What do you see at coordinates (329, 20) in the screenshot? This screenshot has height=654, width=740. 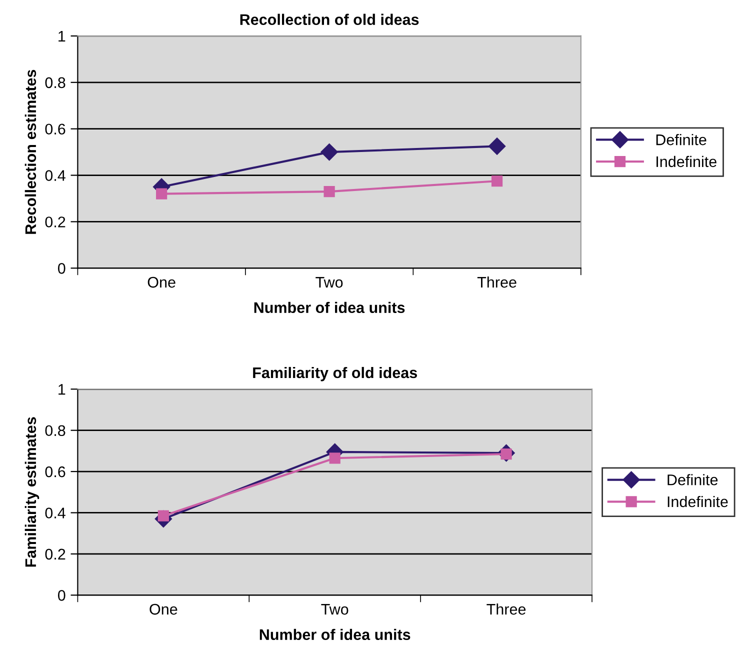 I see `chart-title: Recollection of old ideas` at bounding box center [329, 20].